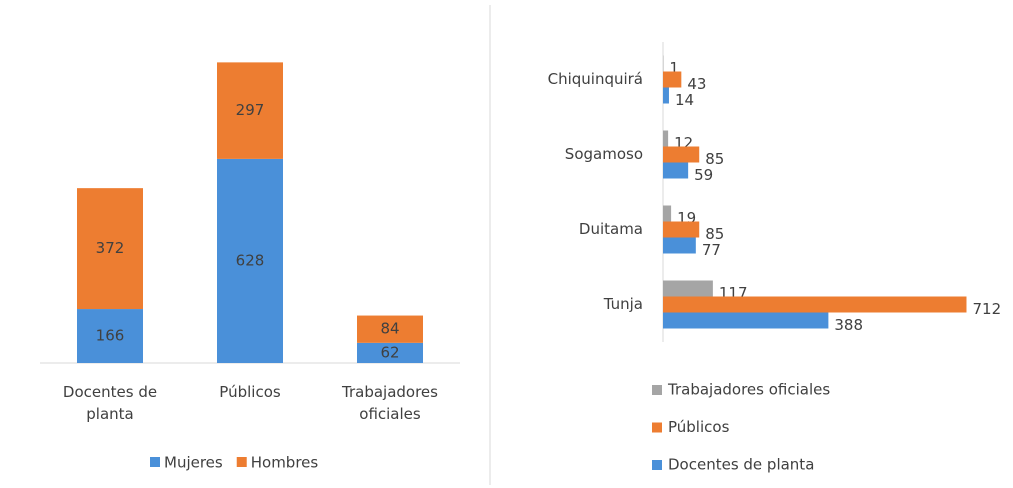 This screenshot has height=488, width=1013. Describe the element at coordinates (285, 463) in the screenshot. I see `legend-label: Hombres` at that location.